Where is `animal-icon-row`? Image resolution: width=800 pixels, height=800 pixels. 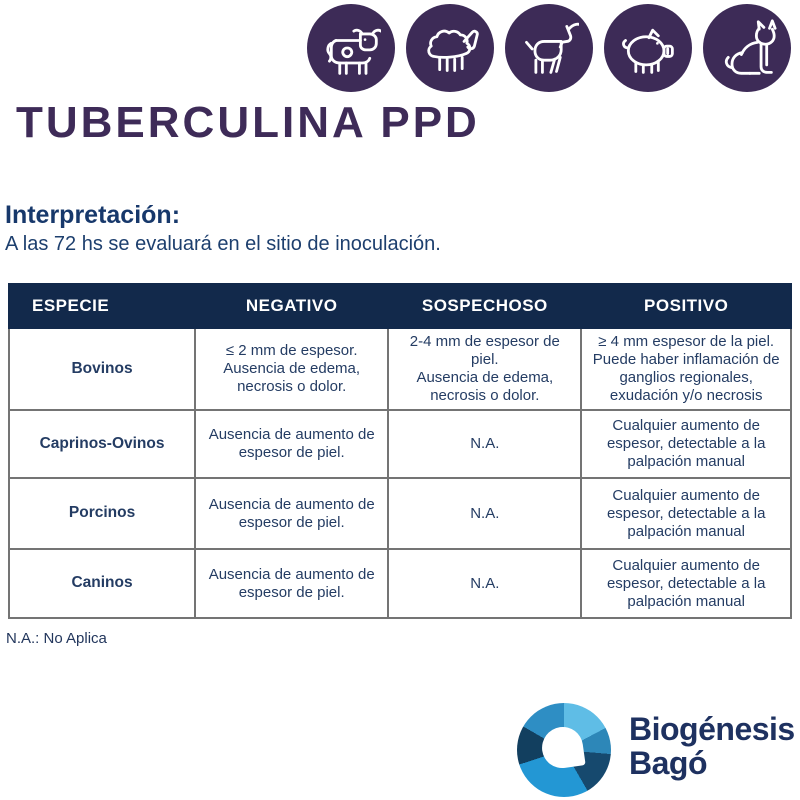 animal-icon-row is located at coordinates (549, 48).